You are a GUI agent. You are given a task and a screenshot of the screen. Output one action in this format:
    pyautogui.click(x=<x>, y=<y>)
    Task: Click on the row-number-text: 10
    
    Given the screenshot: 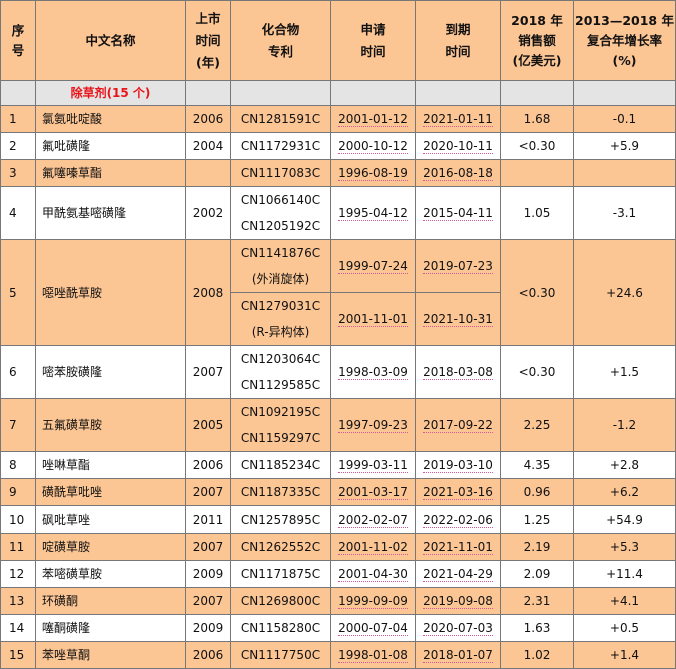 What is the action you would take?
    pyautogui.click(x=17, y=519)
    